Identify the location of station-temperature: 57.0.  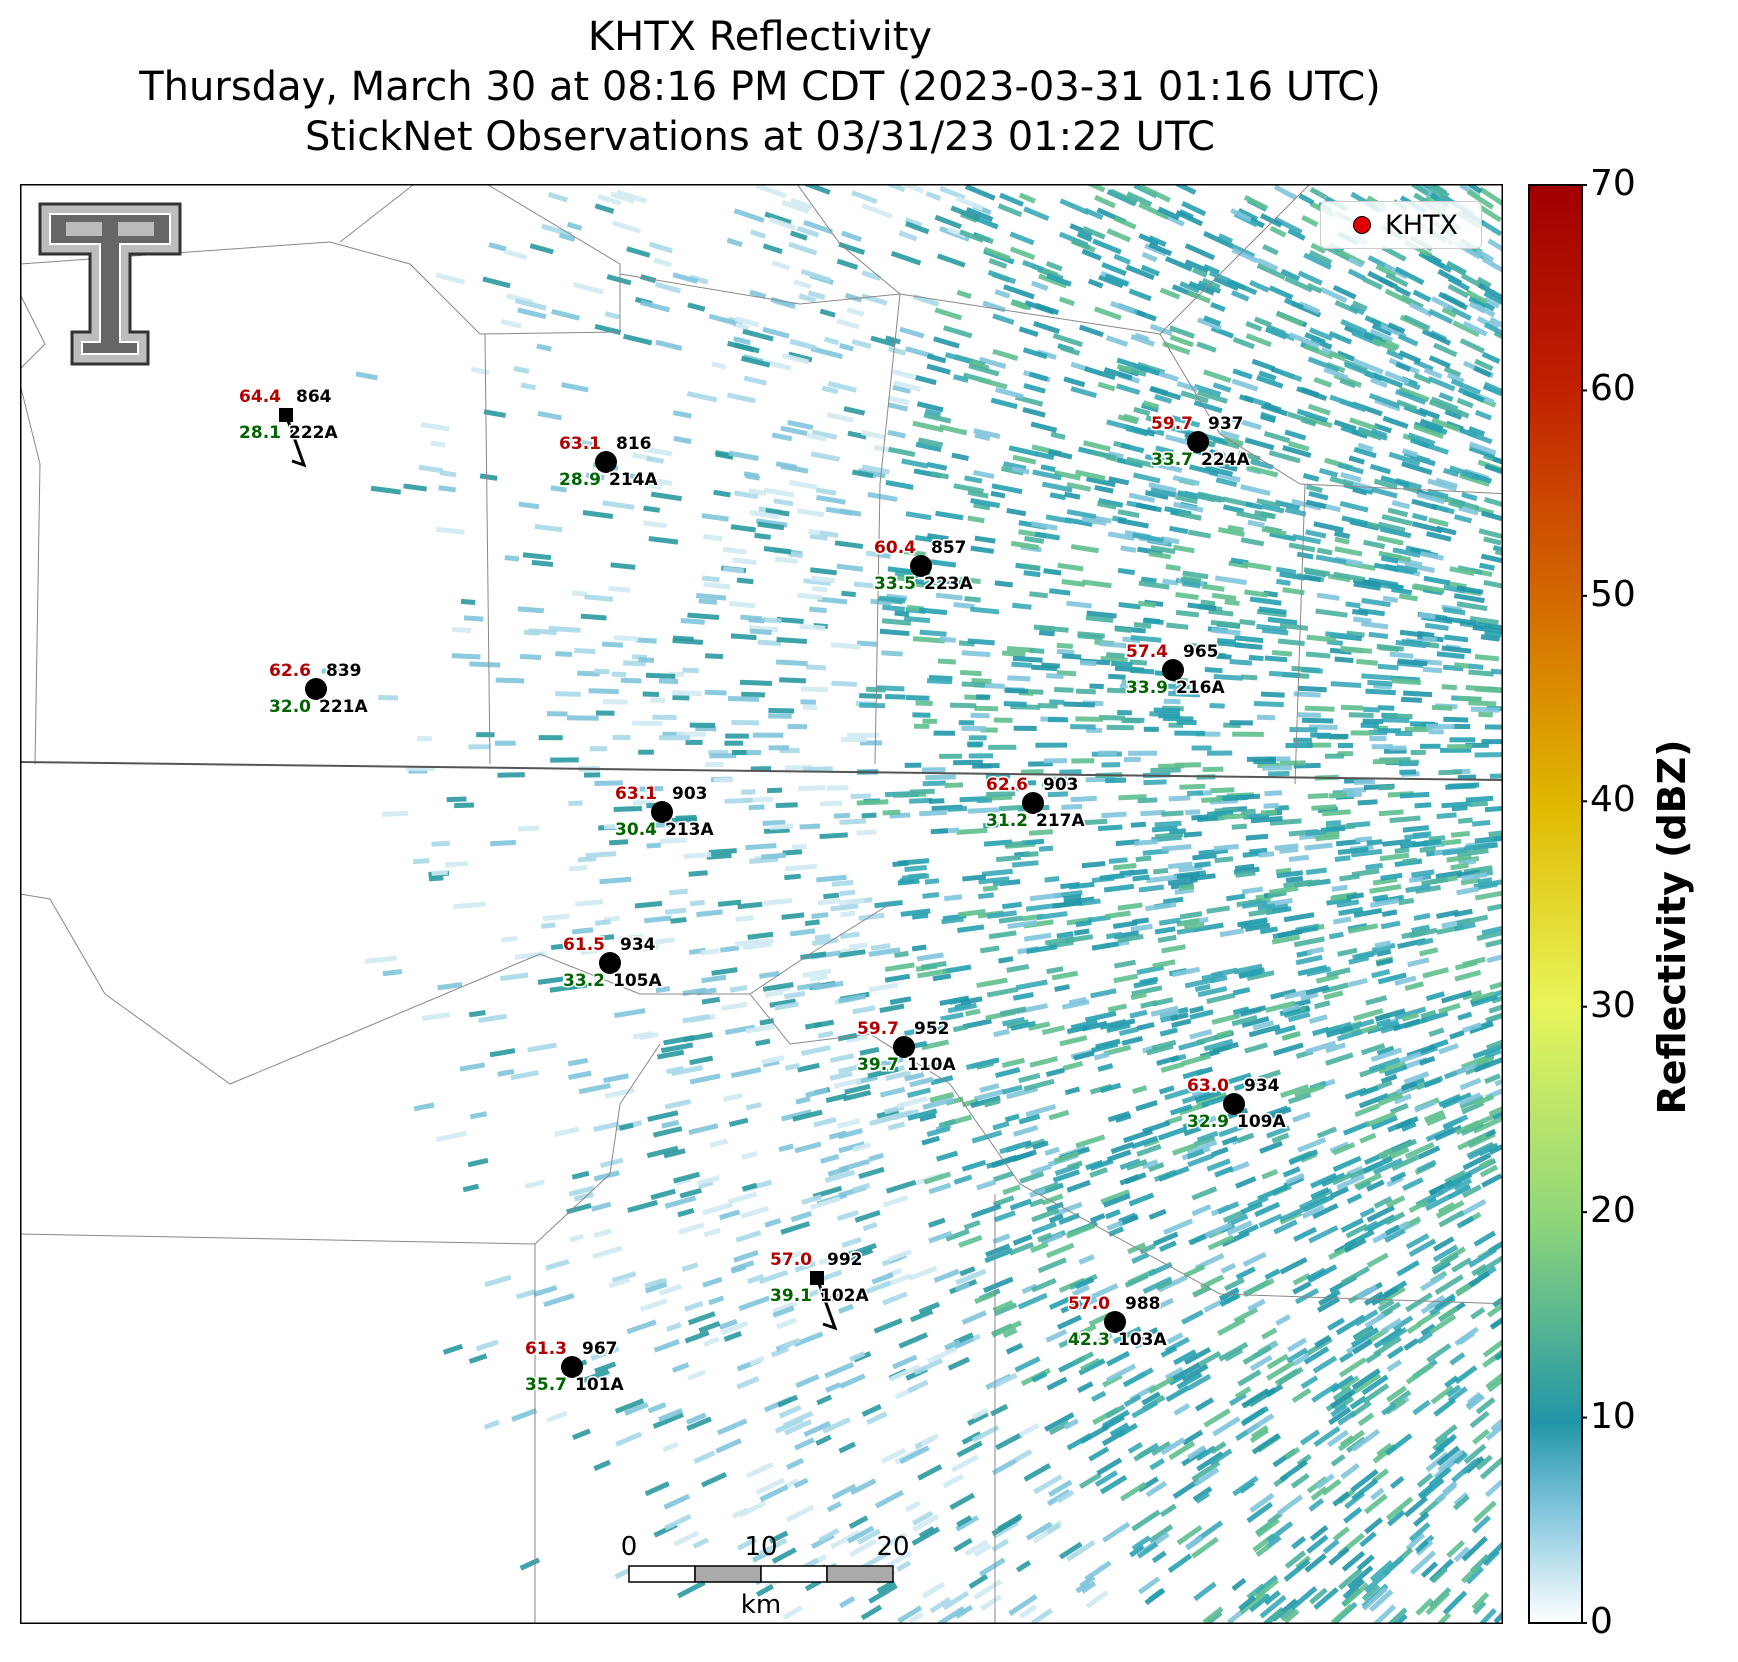
(1089, 1304).